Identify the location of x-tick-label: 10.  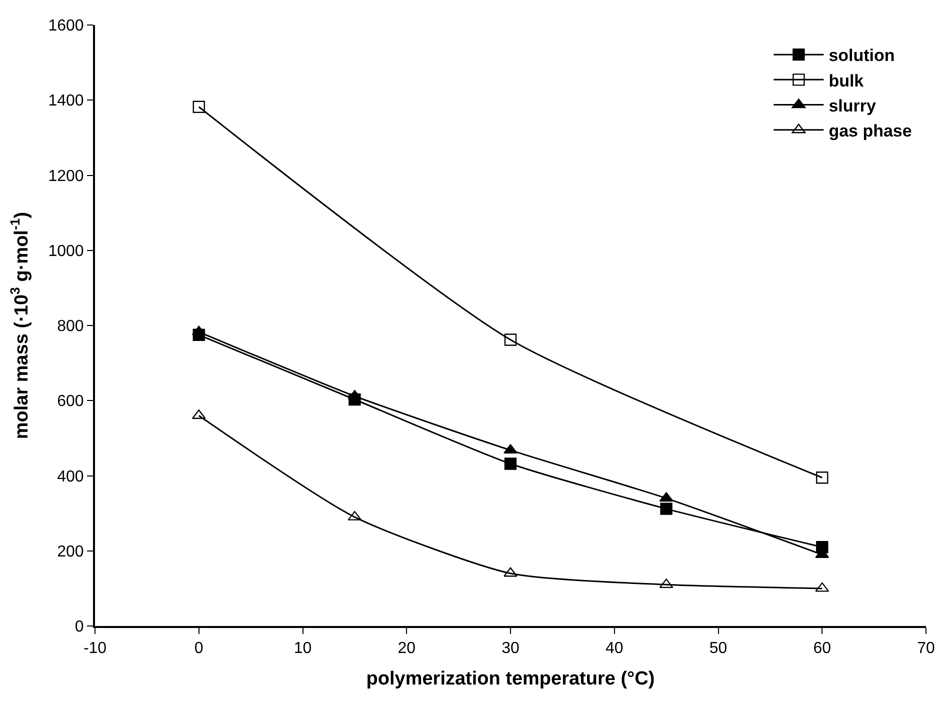
(303, 649).